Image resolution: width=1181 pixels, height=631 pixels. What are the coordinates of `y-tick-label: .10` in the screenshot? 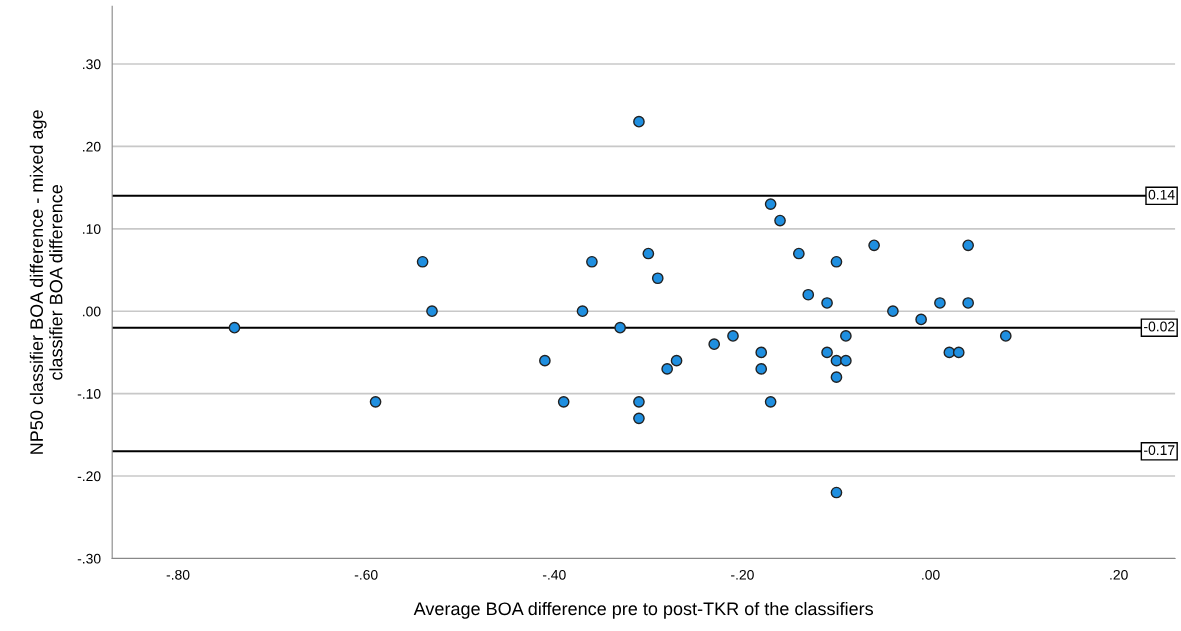 It's located at (92, 229).